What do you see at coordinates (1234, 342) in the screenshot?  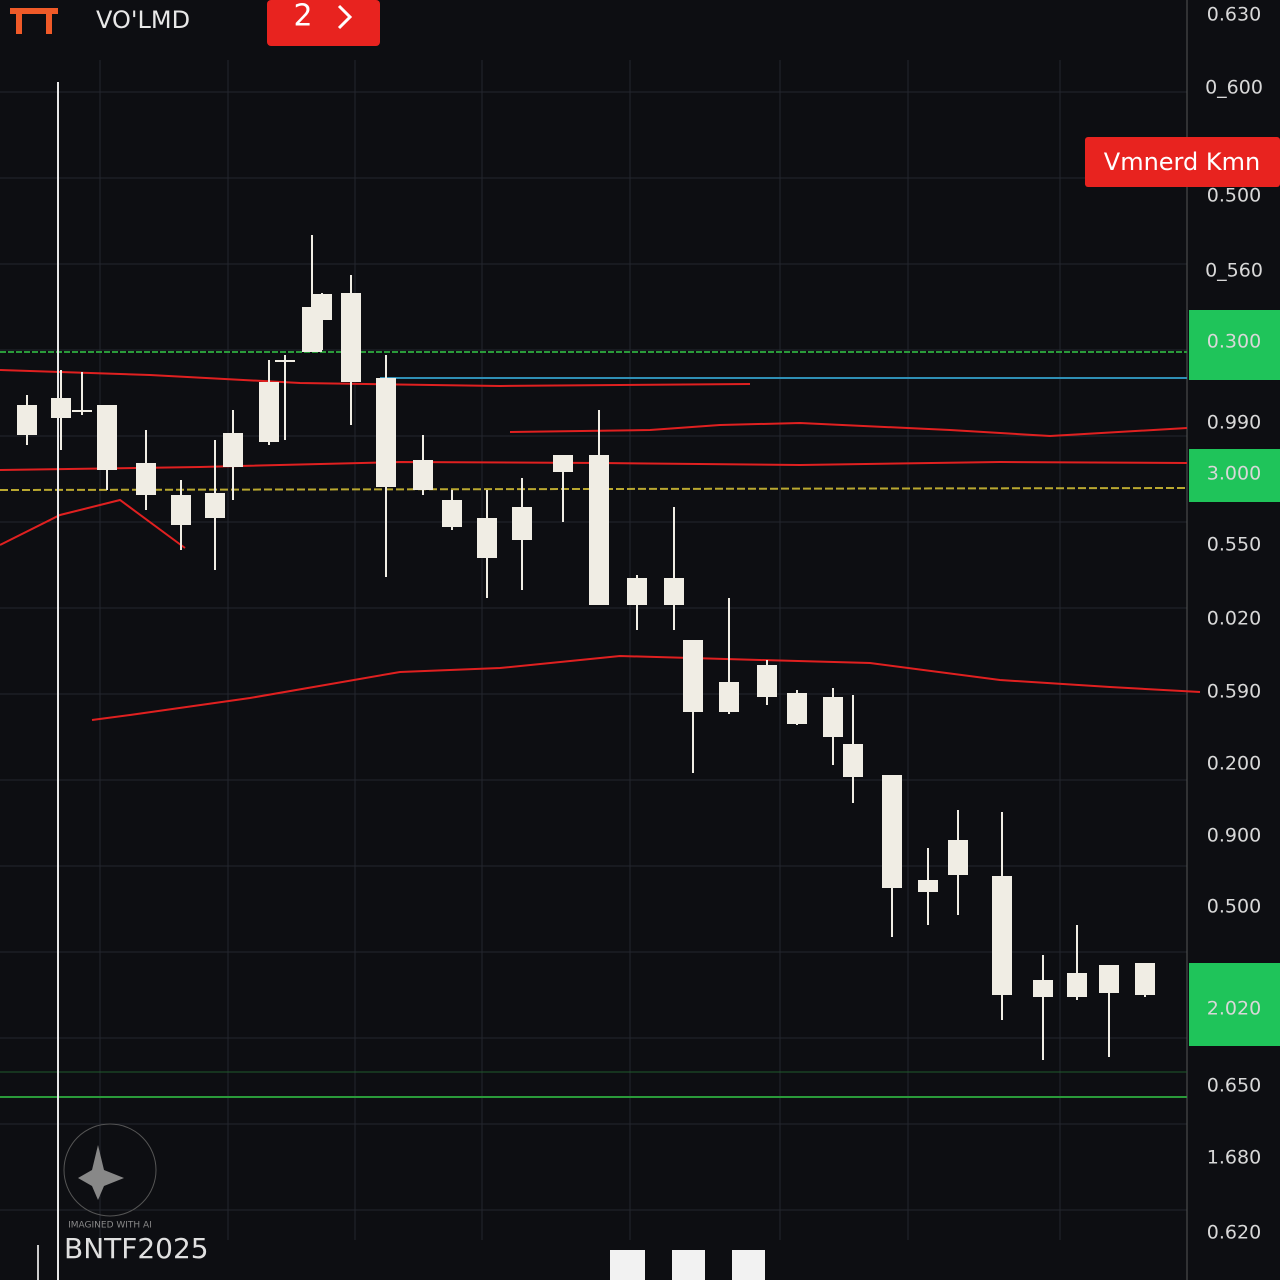 I see `price-label: 0.300` at bounding box center [1234, 342].